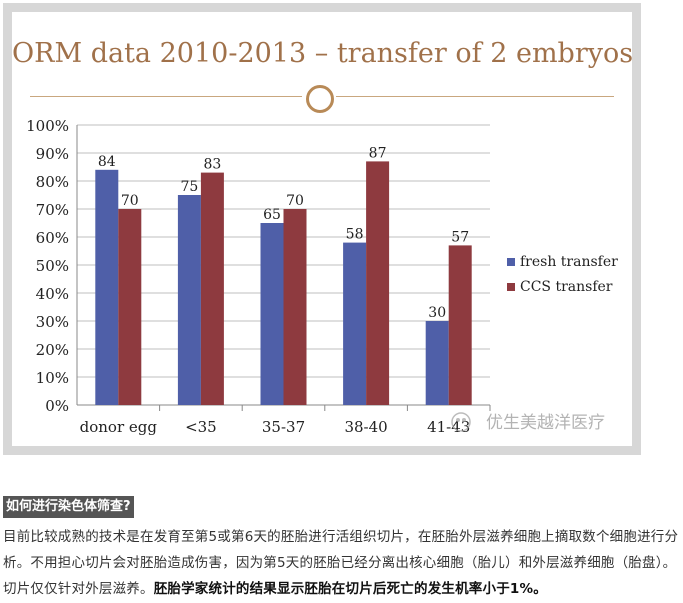 This screenshot has height=603, width=683. I want to click on y-tick-label: 80%, so click(52, 182).